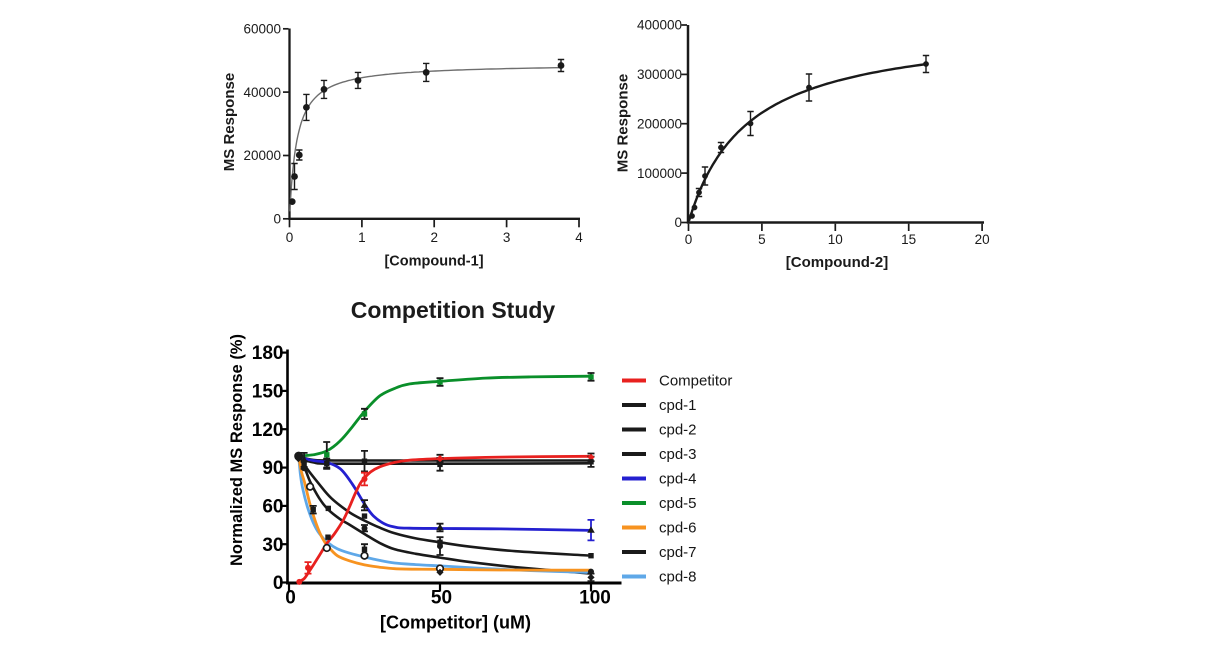 The image size is (1212, 653). I want to click on svg-text: cpd-7, so click(678, 552).